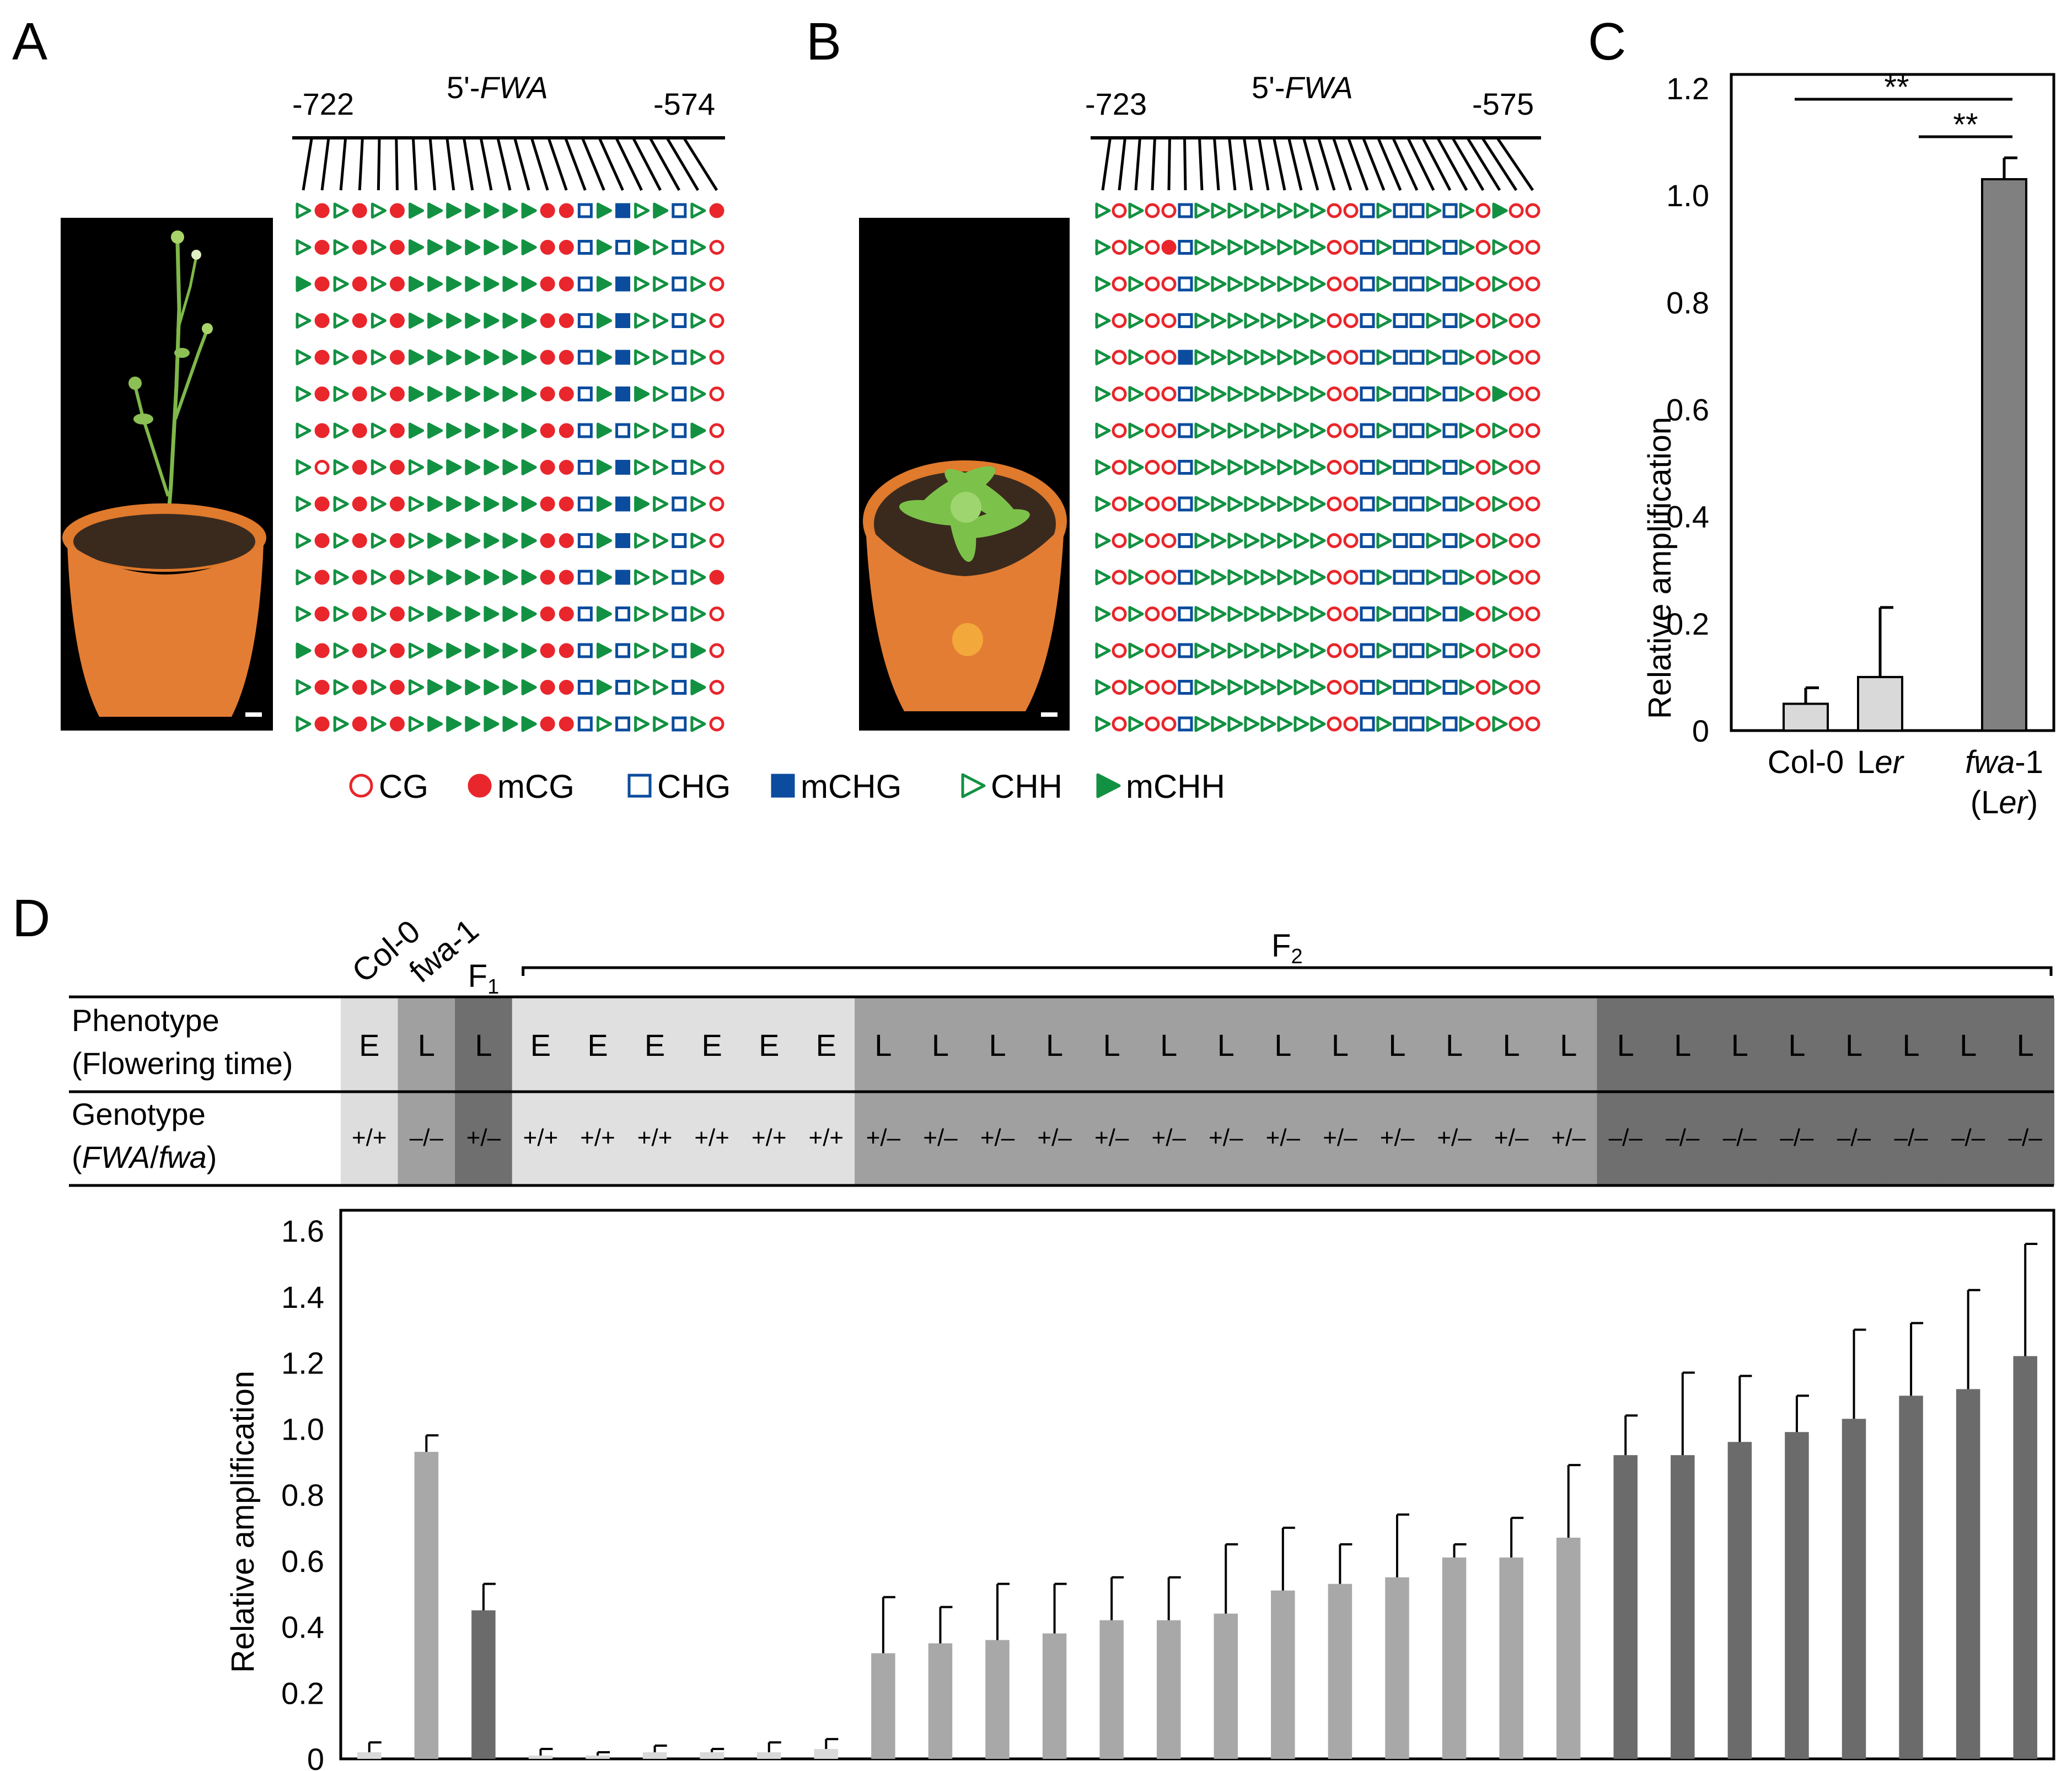 This screenshot has height=1771, width=2072. What do you see at coordinates (323, 104) in the screenshot?
I see `pos-start-a: -722` at bounding box center [323, 104].